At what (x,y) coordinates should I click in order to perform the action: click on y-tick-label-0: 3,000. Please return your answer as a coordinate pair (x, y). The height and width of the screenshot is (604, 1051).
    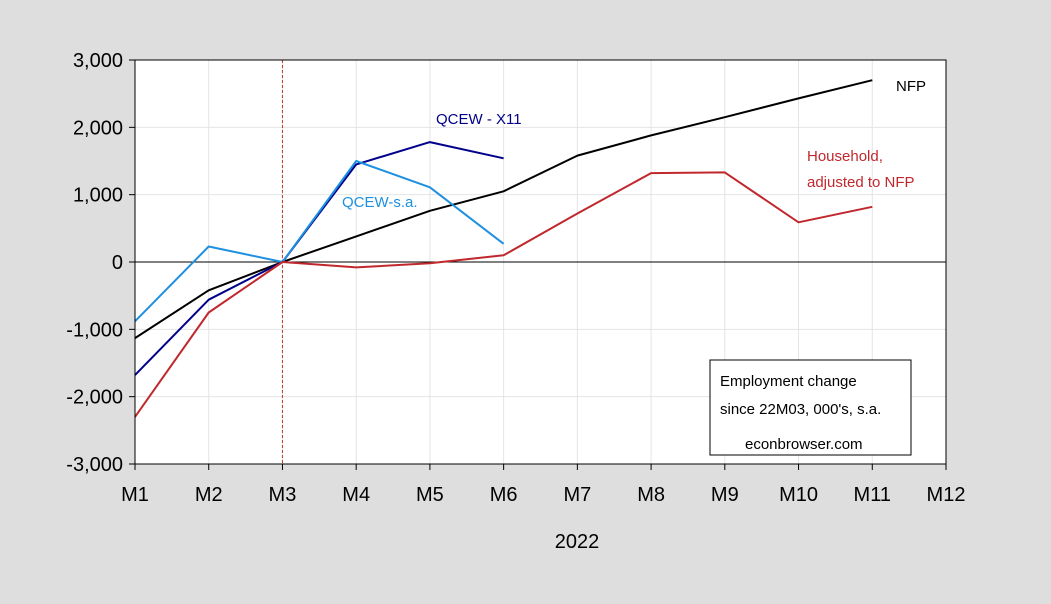
    Looking at the image, I should click on (98, 61).